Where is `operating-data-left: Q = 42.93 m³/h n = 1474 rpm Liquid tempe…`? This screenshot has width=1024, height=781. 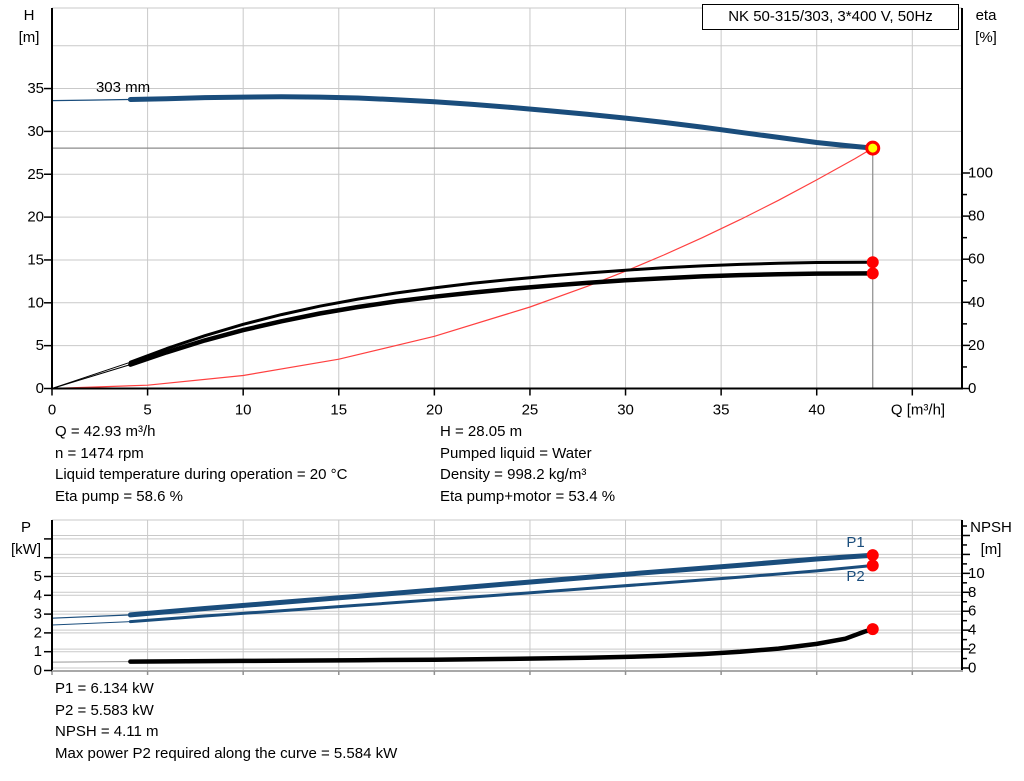
operating-data-left: Q = 42.93 m³/h n = 1474 rpm Liquid tempe… is located at coordinates (201, 464).